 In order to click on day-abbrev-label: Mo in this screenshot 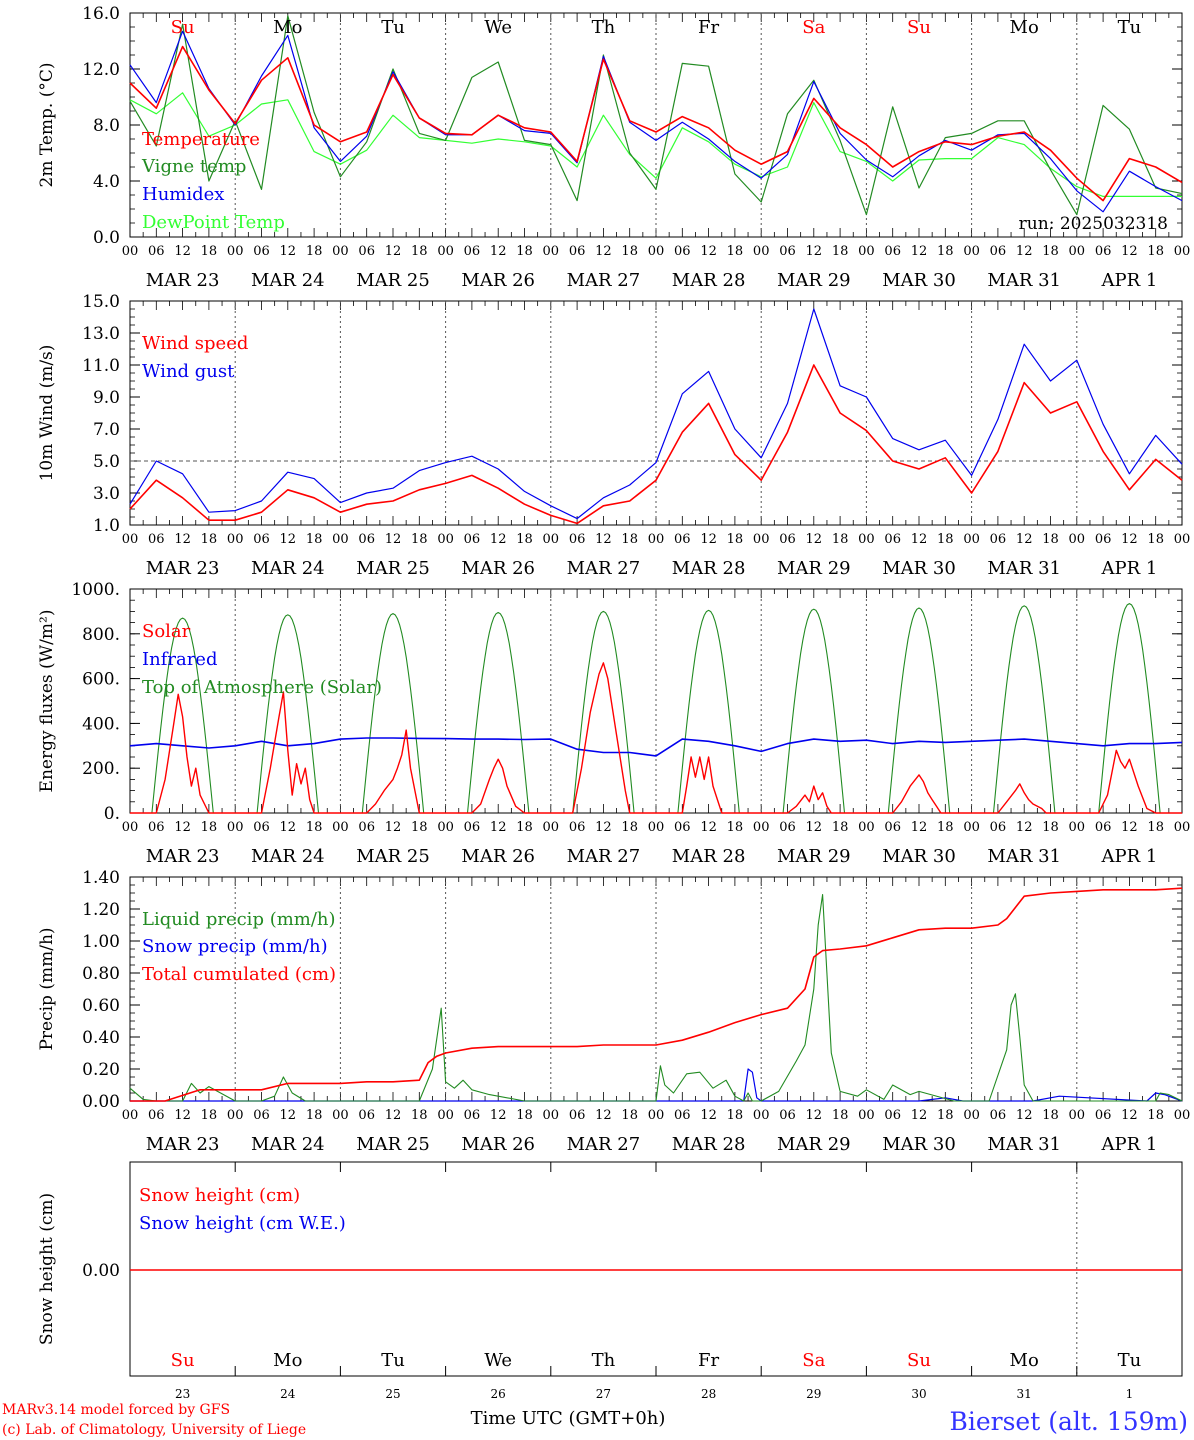, I will do `click(287, 1360)`.